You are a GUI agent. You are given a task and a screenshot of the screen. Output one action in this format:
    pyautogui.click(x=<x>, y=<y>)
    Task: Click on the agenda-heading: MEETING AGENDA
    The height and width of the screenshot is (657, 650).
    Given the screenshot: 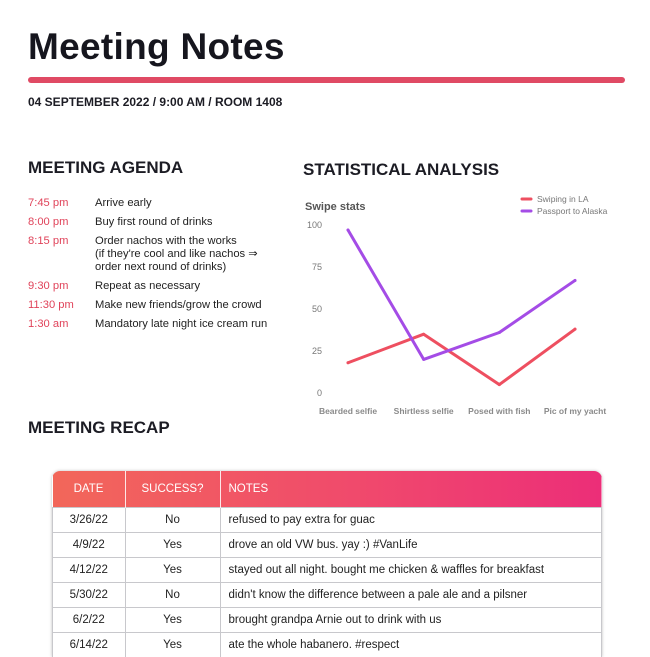 What is the action you would take?
    pyautogui.click(x=105, y=168)
    